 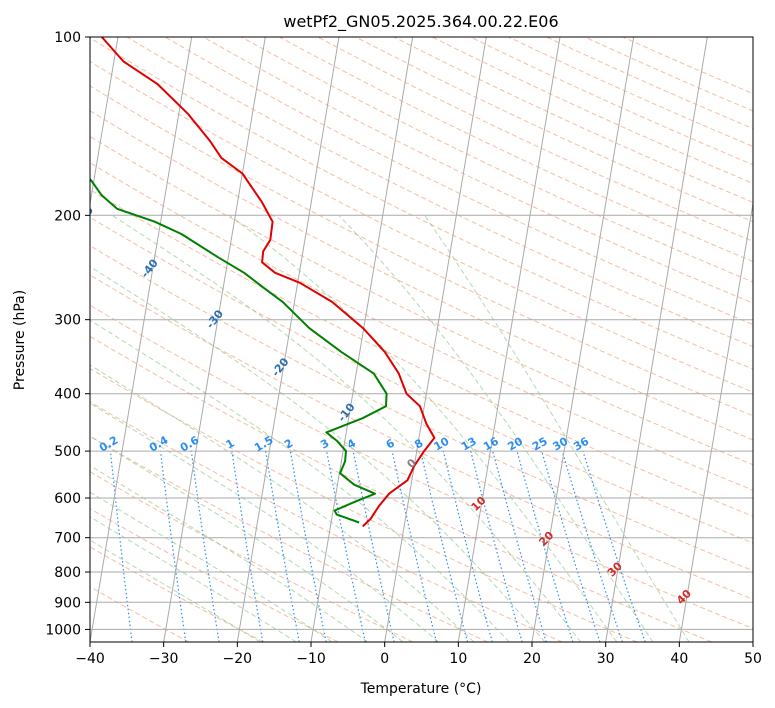 What do you see at coordinates (280, 367) in the screenshot?
I see `isotherm-label: -20` at bounding box center [280, 367].